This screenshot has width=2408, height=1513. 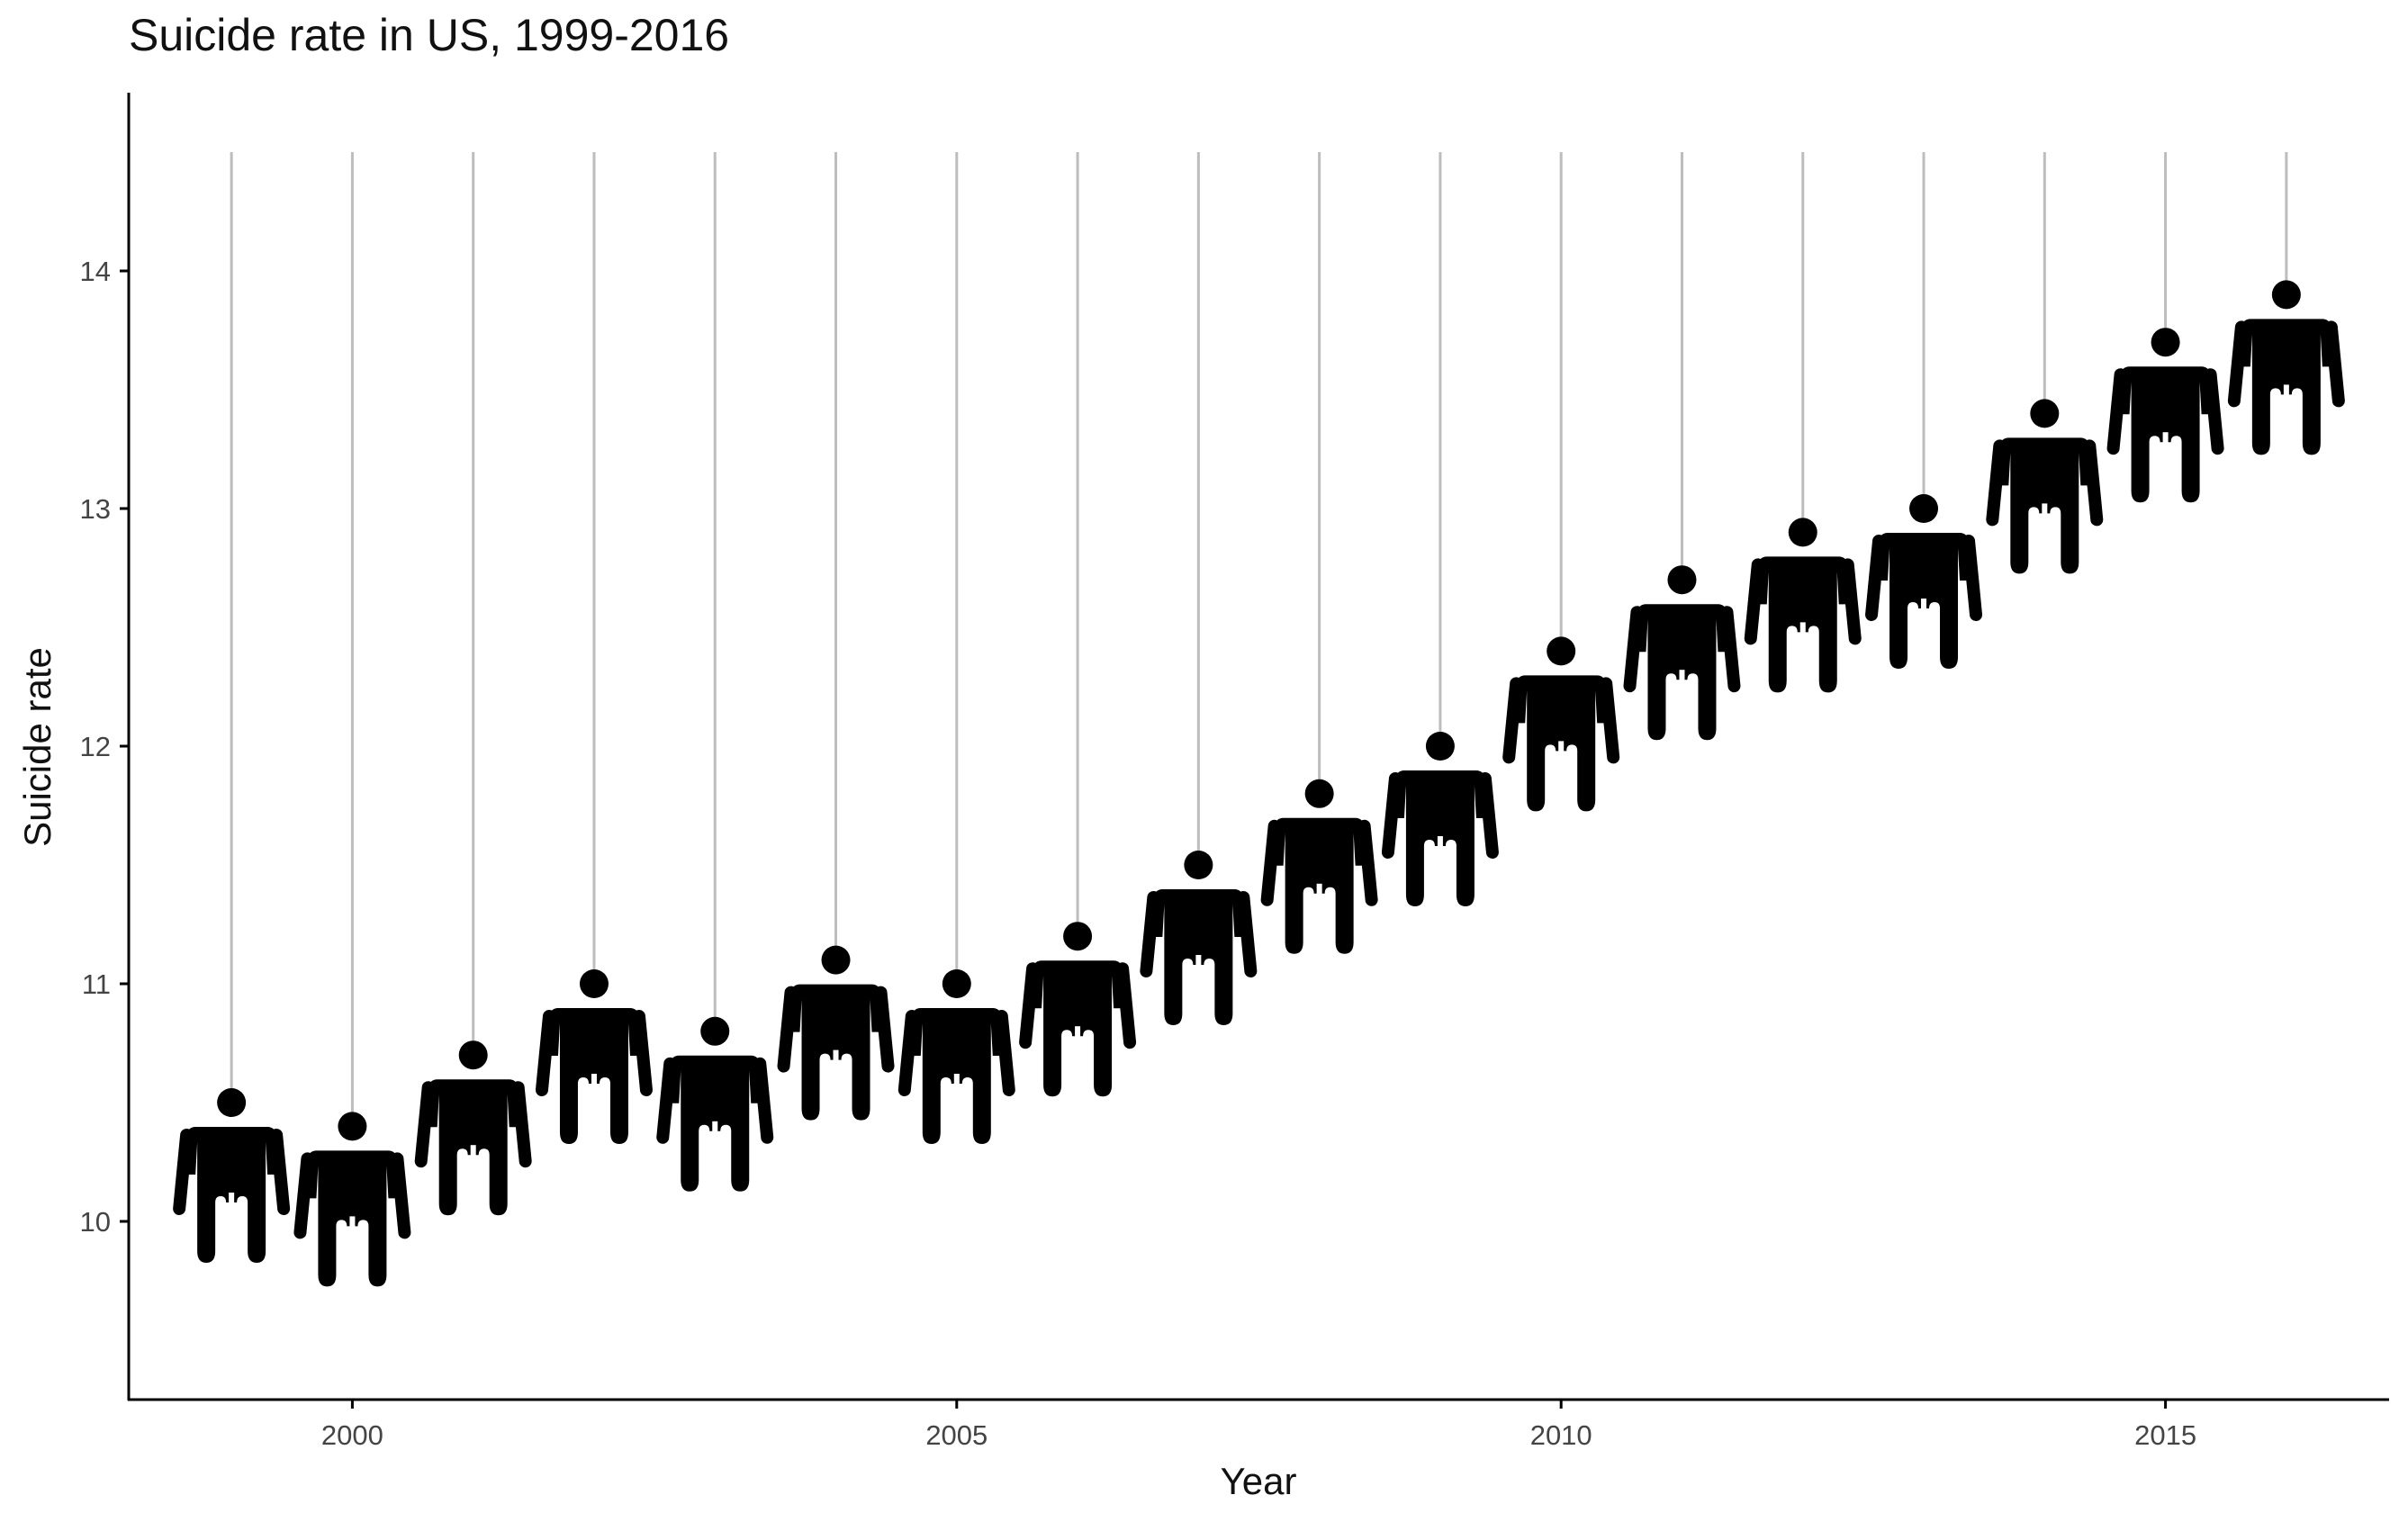 What do you see at coordinates (1259, 1425) in the screenshot?
I see `x-ticks: 2000 2005 2010 2015` at bounding box center [1259, 1425].